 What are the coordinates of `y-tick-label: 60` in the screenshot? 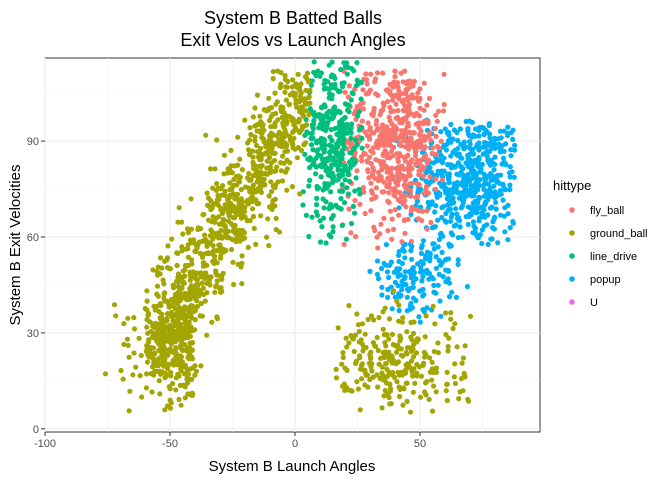 It's located at (33, 238).